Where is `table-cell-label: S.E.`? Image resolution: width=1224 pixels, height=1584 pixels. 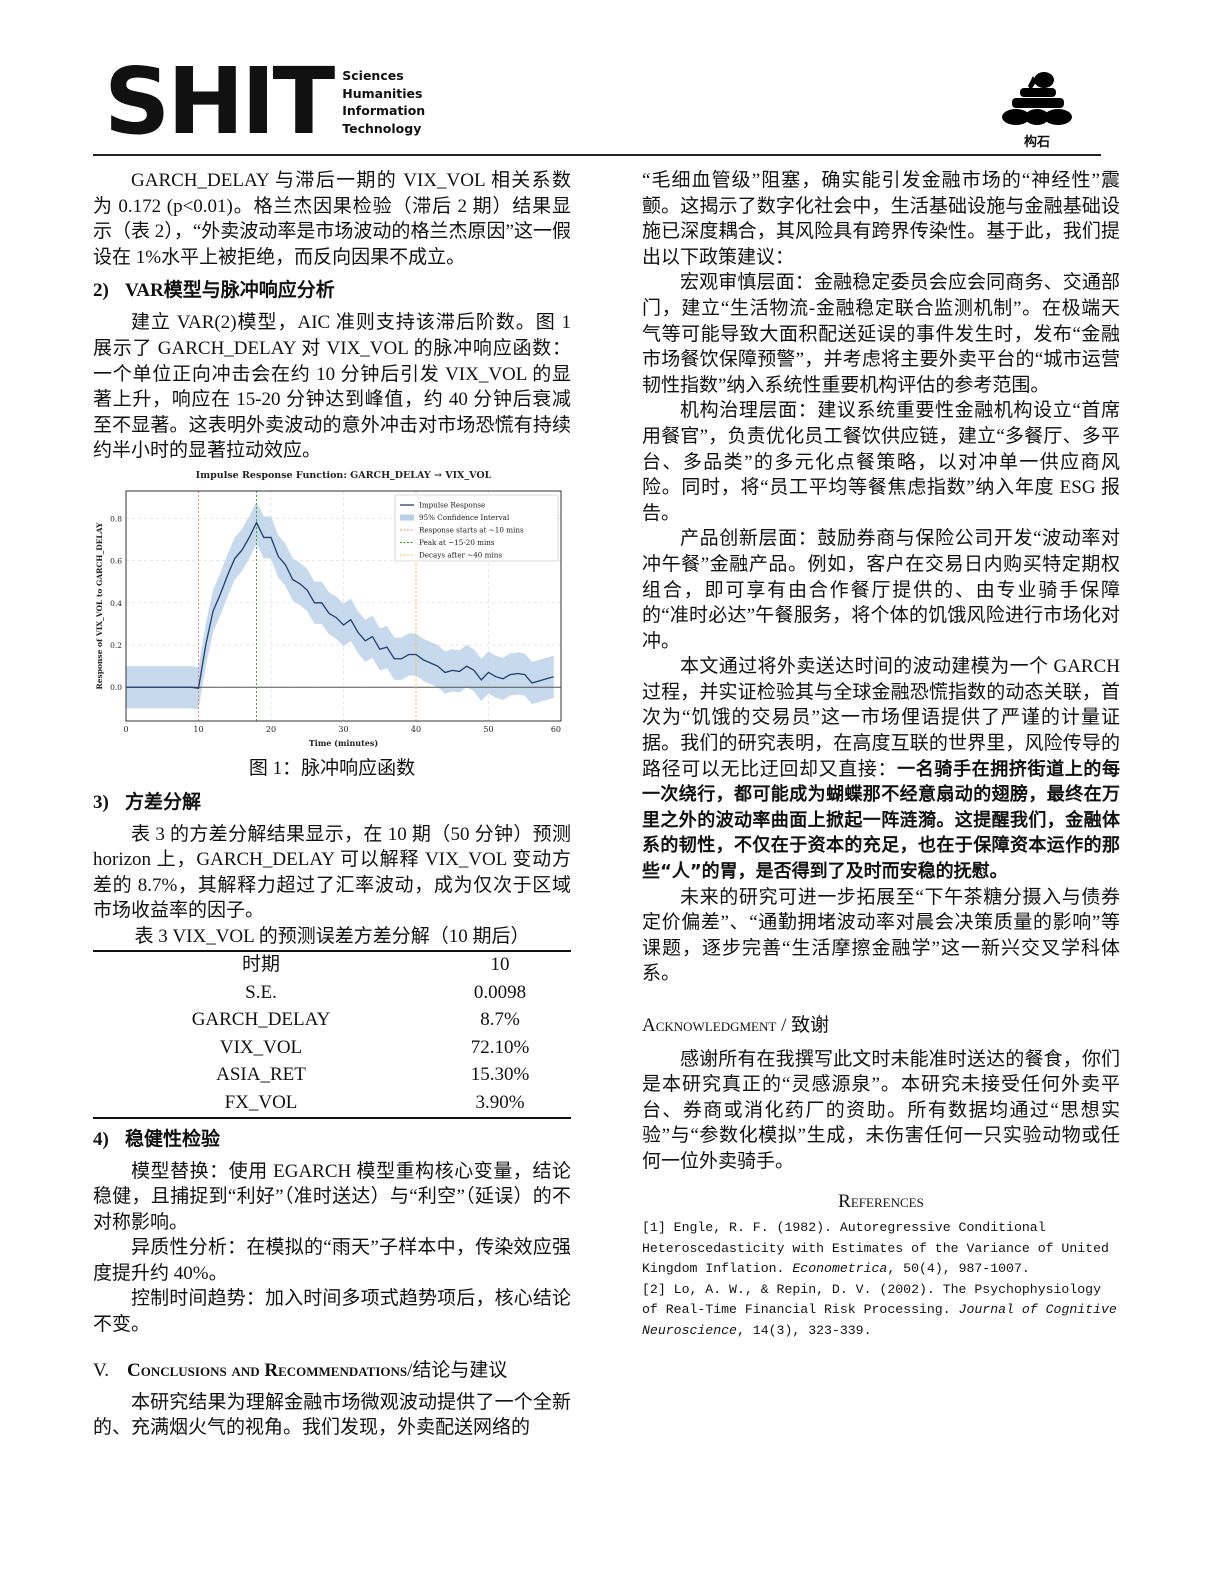 table-cell-label: S.E. is located at coordinates (261, 992).